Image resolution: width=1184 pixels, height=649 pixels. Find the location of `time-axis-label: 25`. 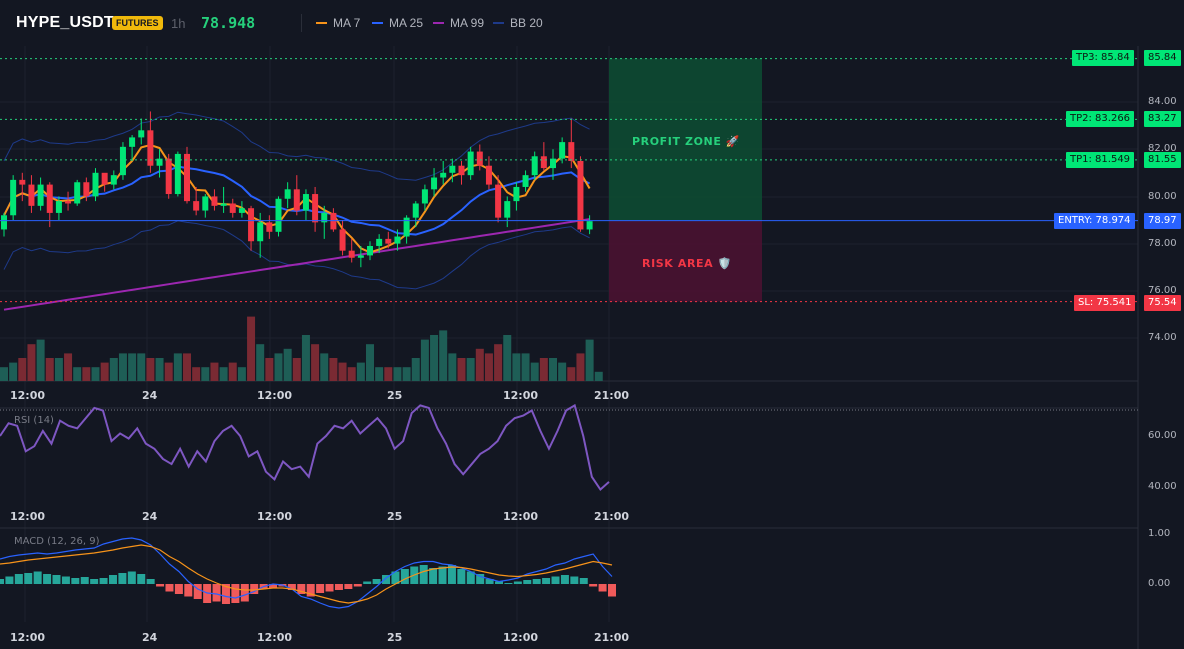

time-axis-label: 25 is located at coordinates (395, 395).